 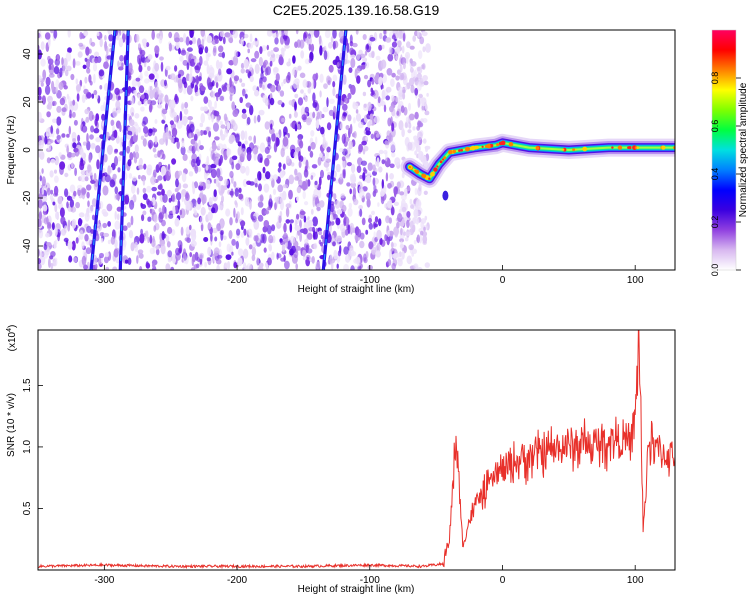 I want to click on spectrogram-x-label: Height of straight line (km), so click(x=356, y=289).